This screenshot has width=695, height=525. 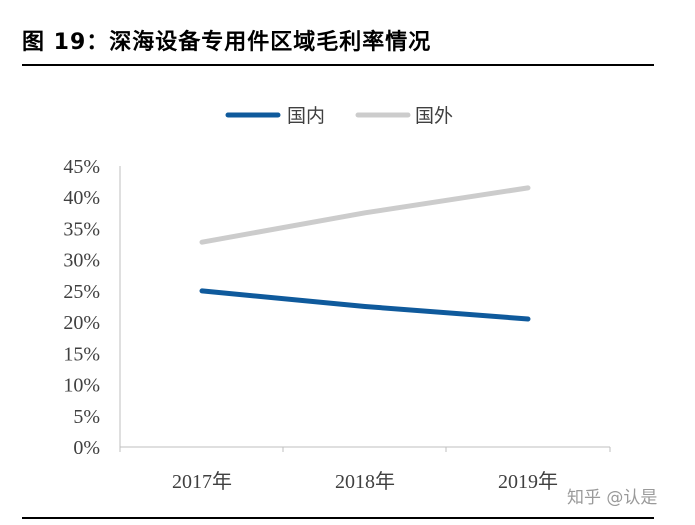 What do you see at coordinates (365, 305) in the screenshot?
I see `series-line-domestic` at bounding box center [365, 305].